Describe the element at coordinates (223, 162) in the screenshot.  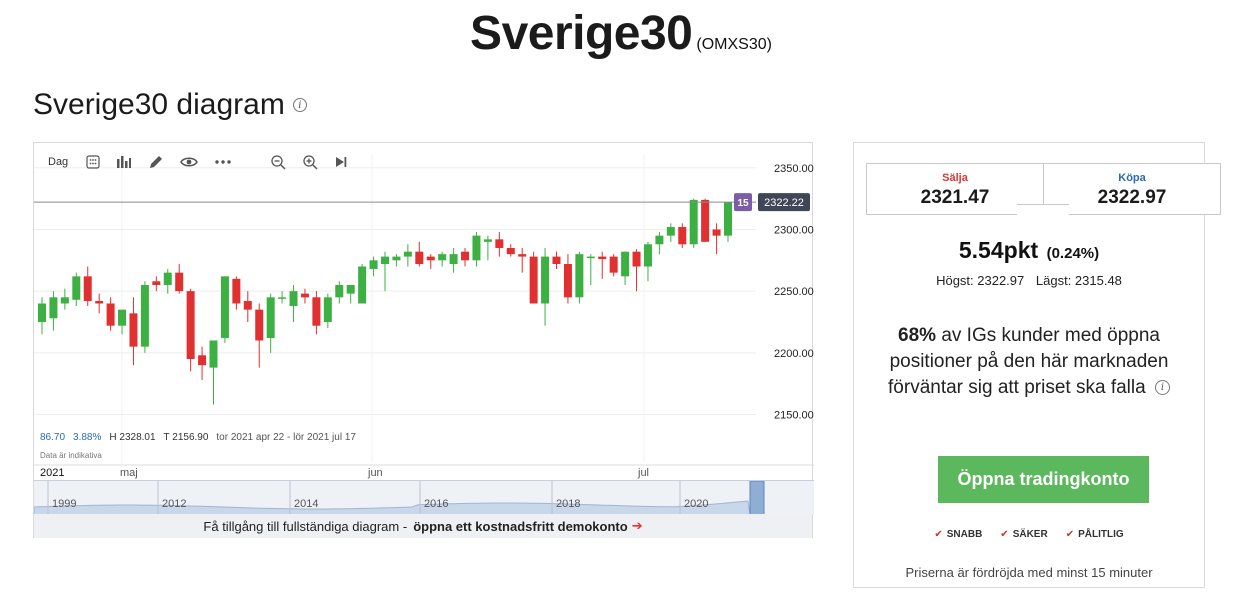
I see `more-icon` at that location.